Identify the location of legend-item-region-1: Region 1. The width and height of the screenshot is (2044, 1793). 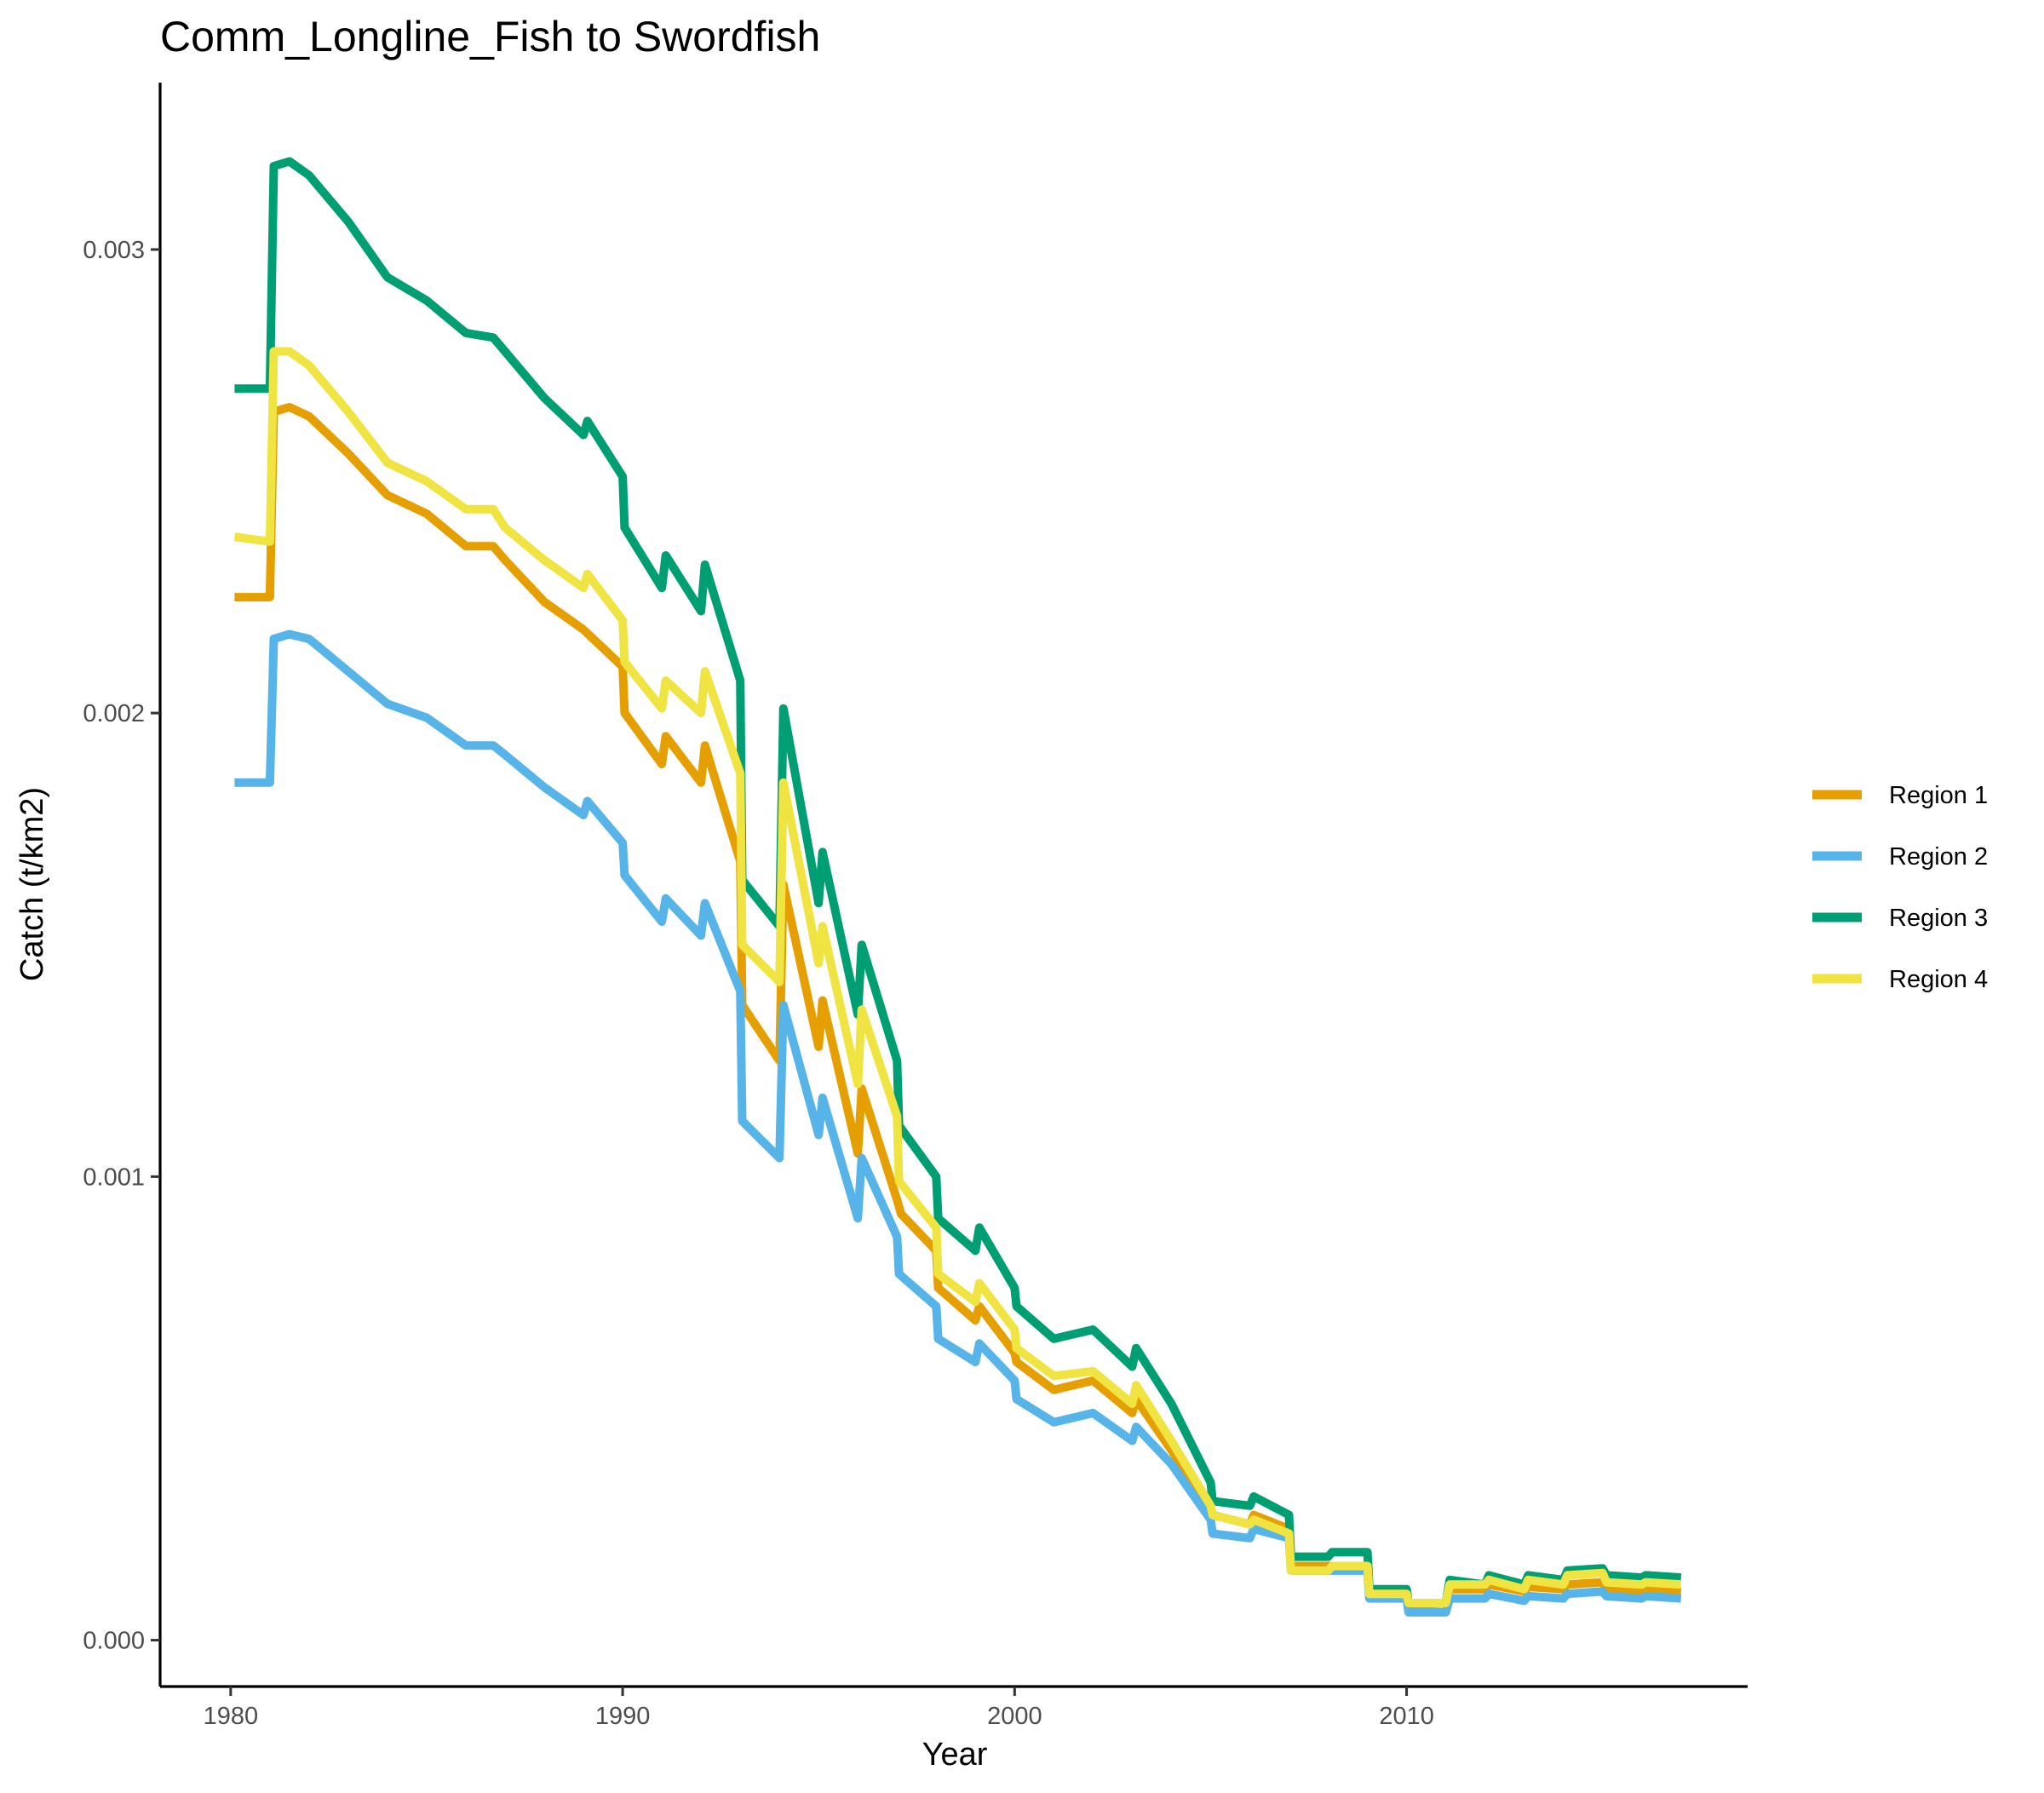
(1900, 796).